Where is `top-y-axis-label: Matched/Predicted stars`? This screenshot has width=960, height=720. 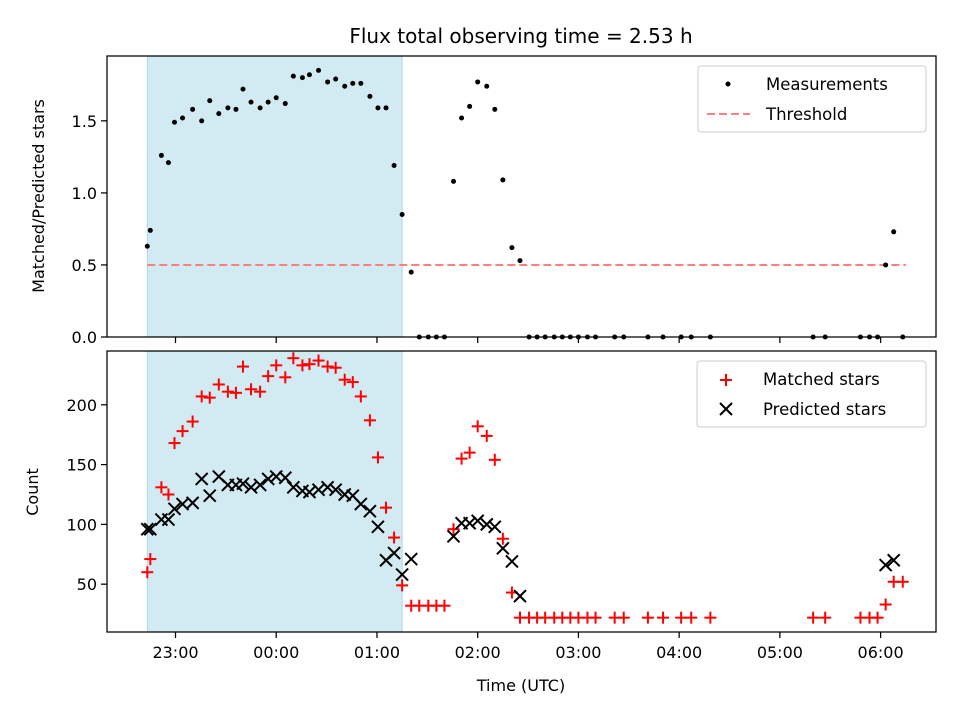 top-y-axis-label: Matched/Predicted stars is located at coordinates (38, 196).